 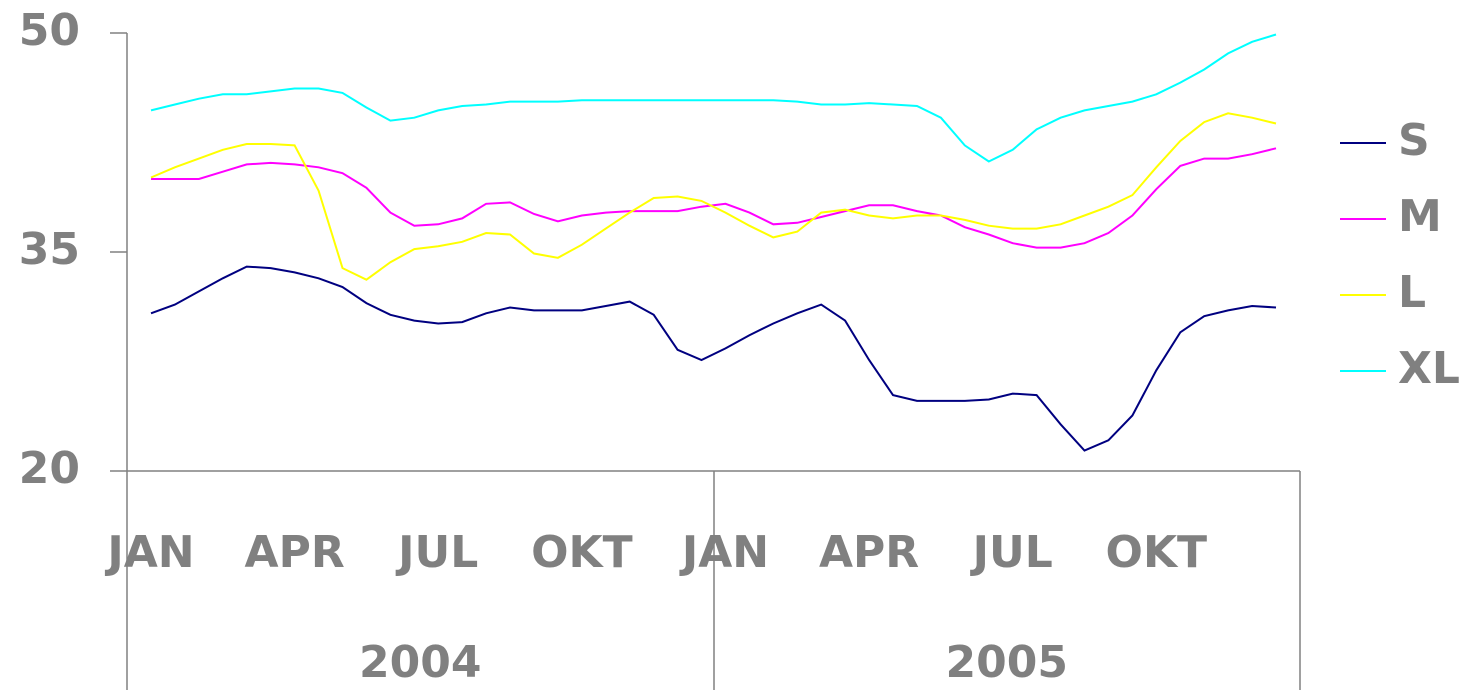 I want to click on legend-label: M, so click(x=1420, y=216).